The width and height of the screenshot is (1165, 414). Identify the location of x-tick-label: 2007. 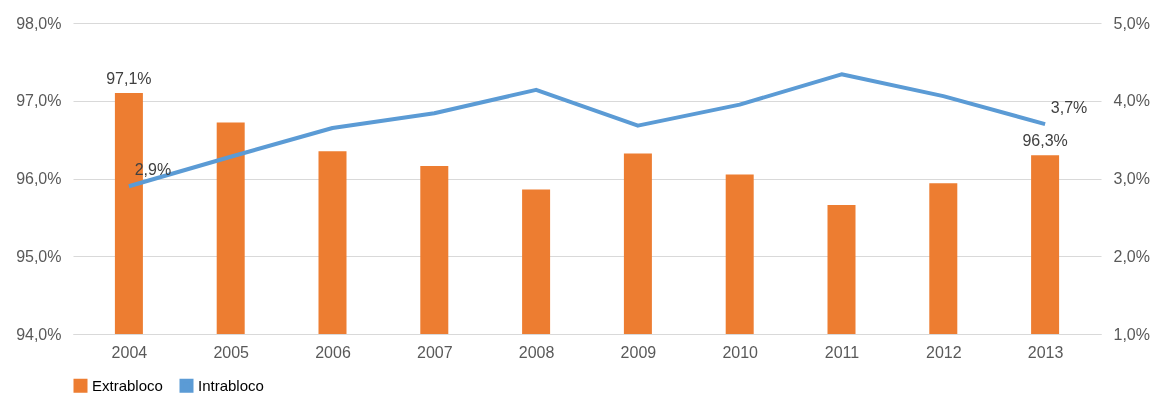
(435, 352).